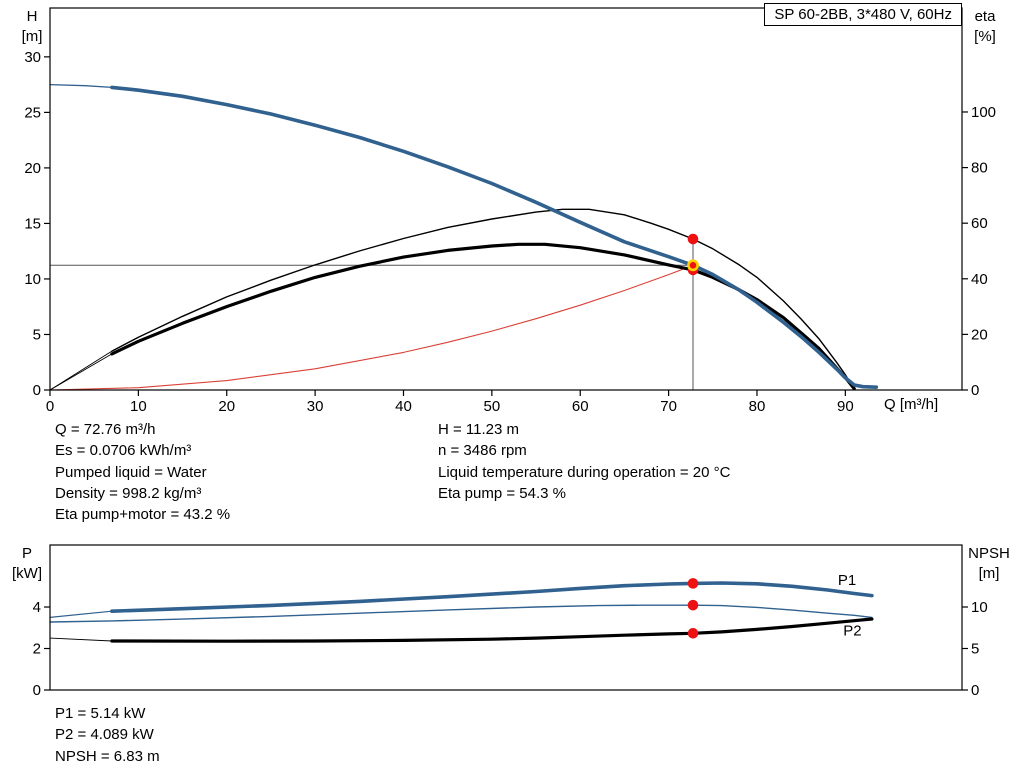 This screenshot has width=1024, height=781. What do you see at coordinates (226, 406) in the screenshot?
I see `x-tick-label: 20` at bounding box center [226, 406].